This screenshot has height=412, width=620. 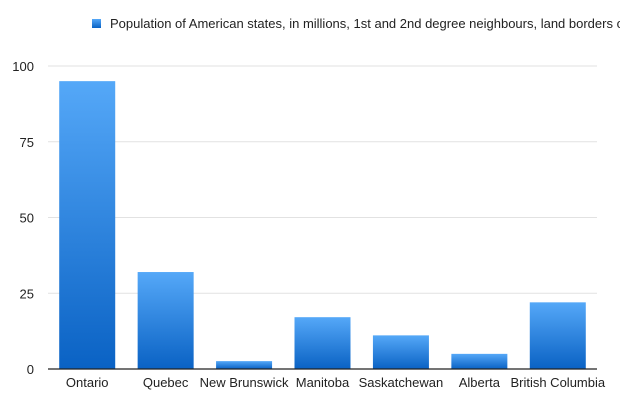 I want to click on bar-british-columbia, so click(x=557, y=335).